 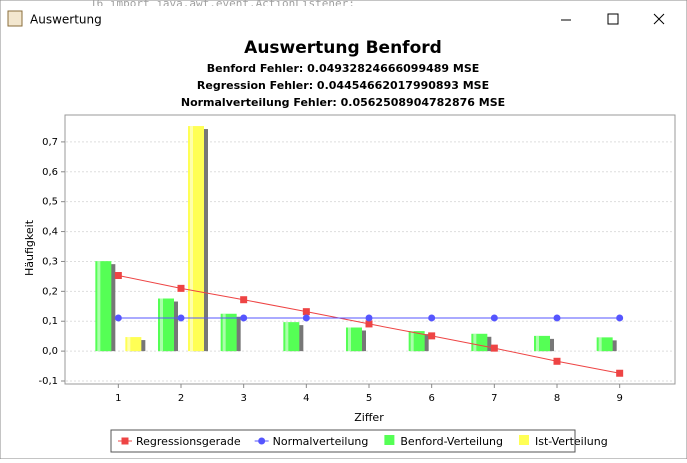 I want to click on x-tick-label: 5, so click(x=369, y=398).